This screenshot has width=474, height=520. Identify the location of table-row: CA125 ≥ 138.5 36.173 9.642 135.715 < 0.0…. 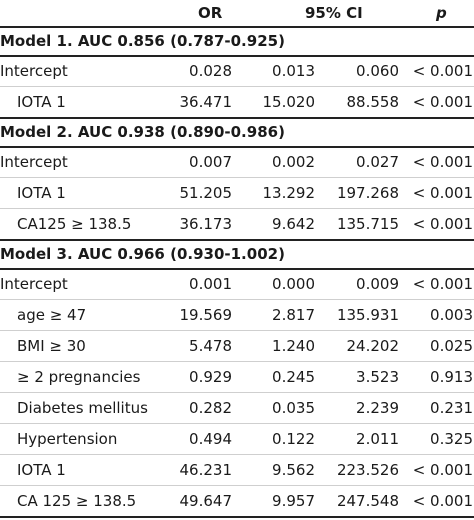
(237, 223).